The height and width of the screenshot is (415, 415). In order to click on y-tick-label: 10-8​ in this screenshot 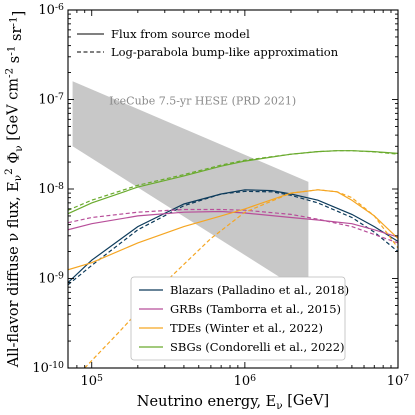, I will do `click(51, 189)`.